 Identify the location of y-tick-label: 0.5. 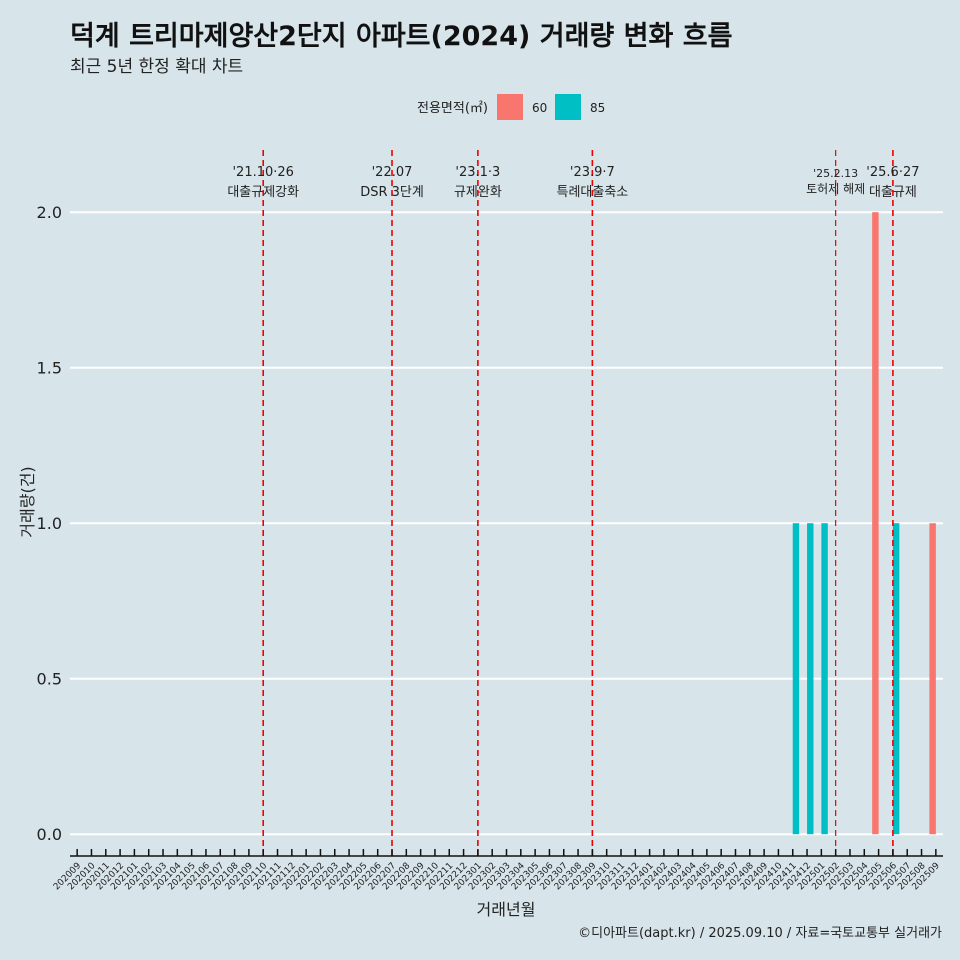
(49, 679).